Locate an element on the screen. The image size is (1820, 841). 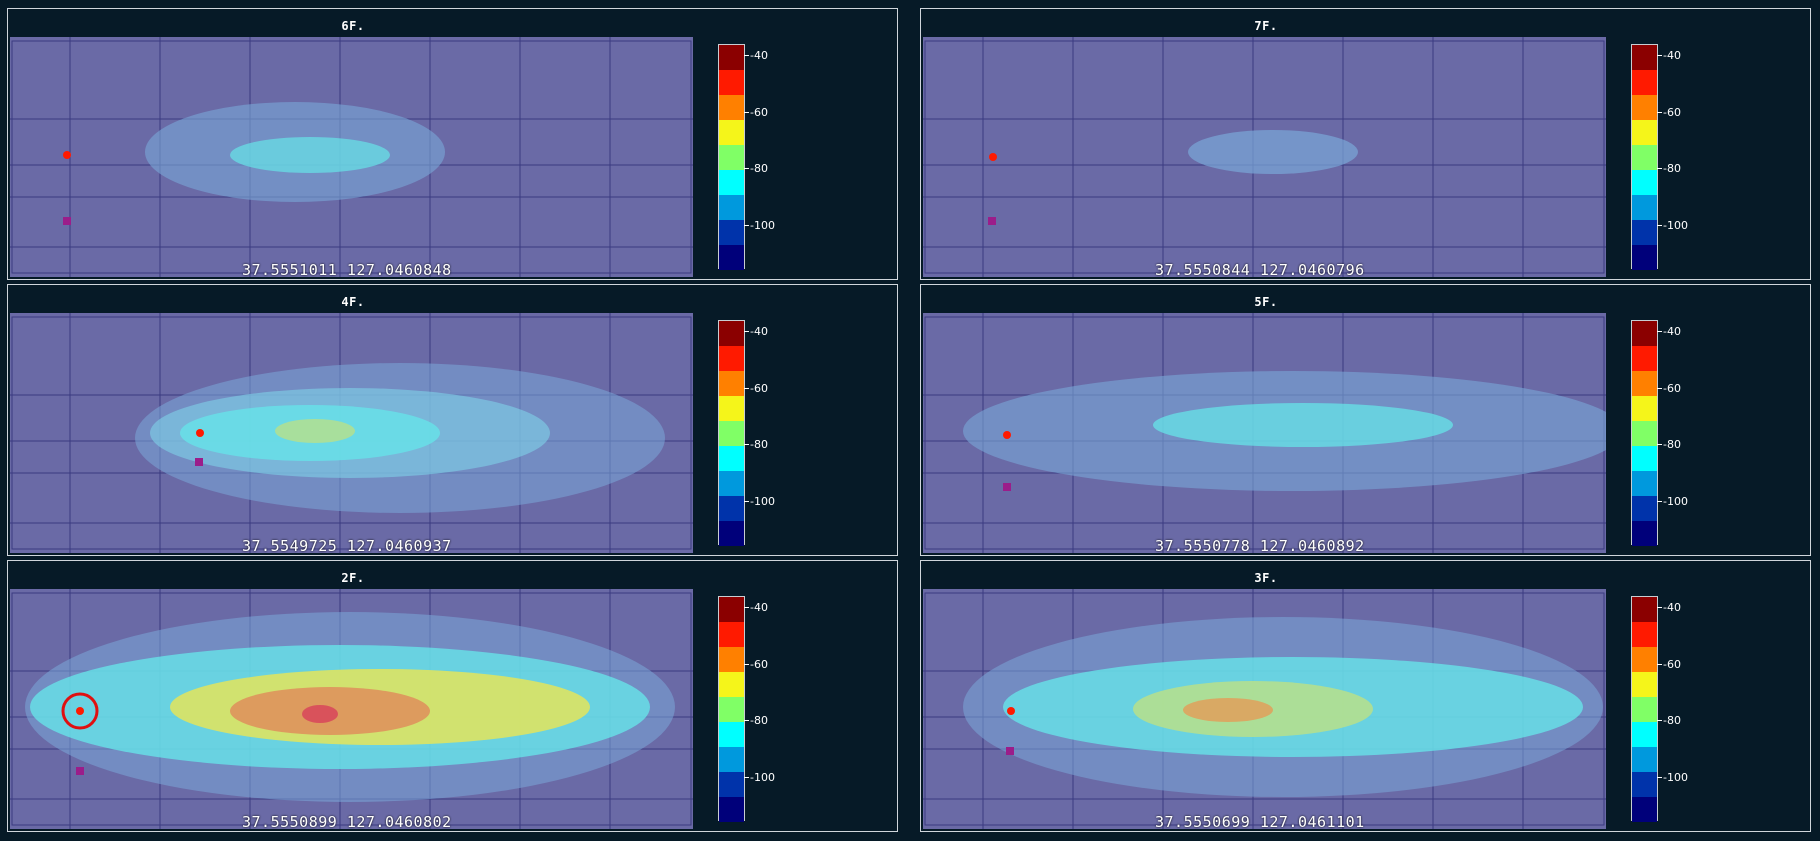
floor-title: 5F. is located at coordinates (1266, 302).